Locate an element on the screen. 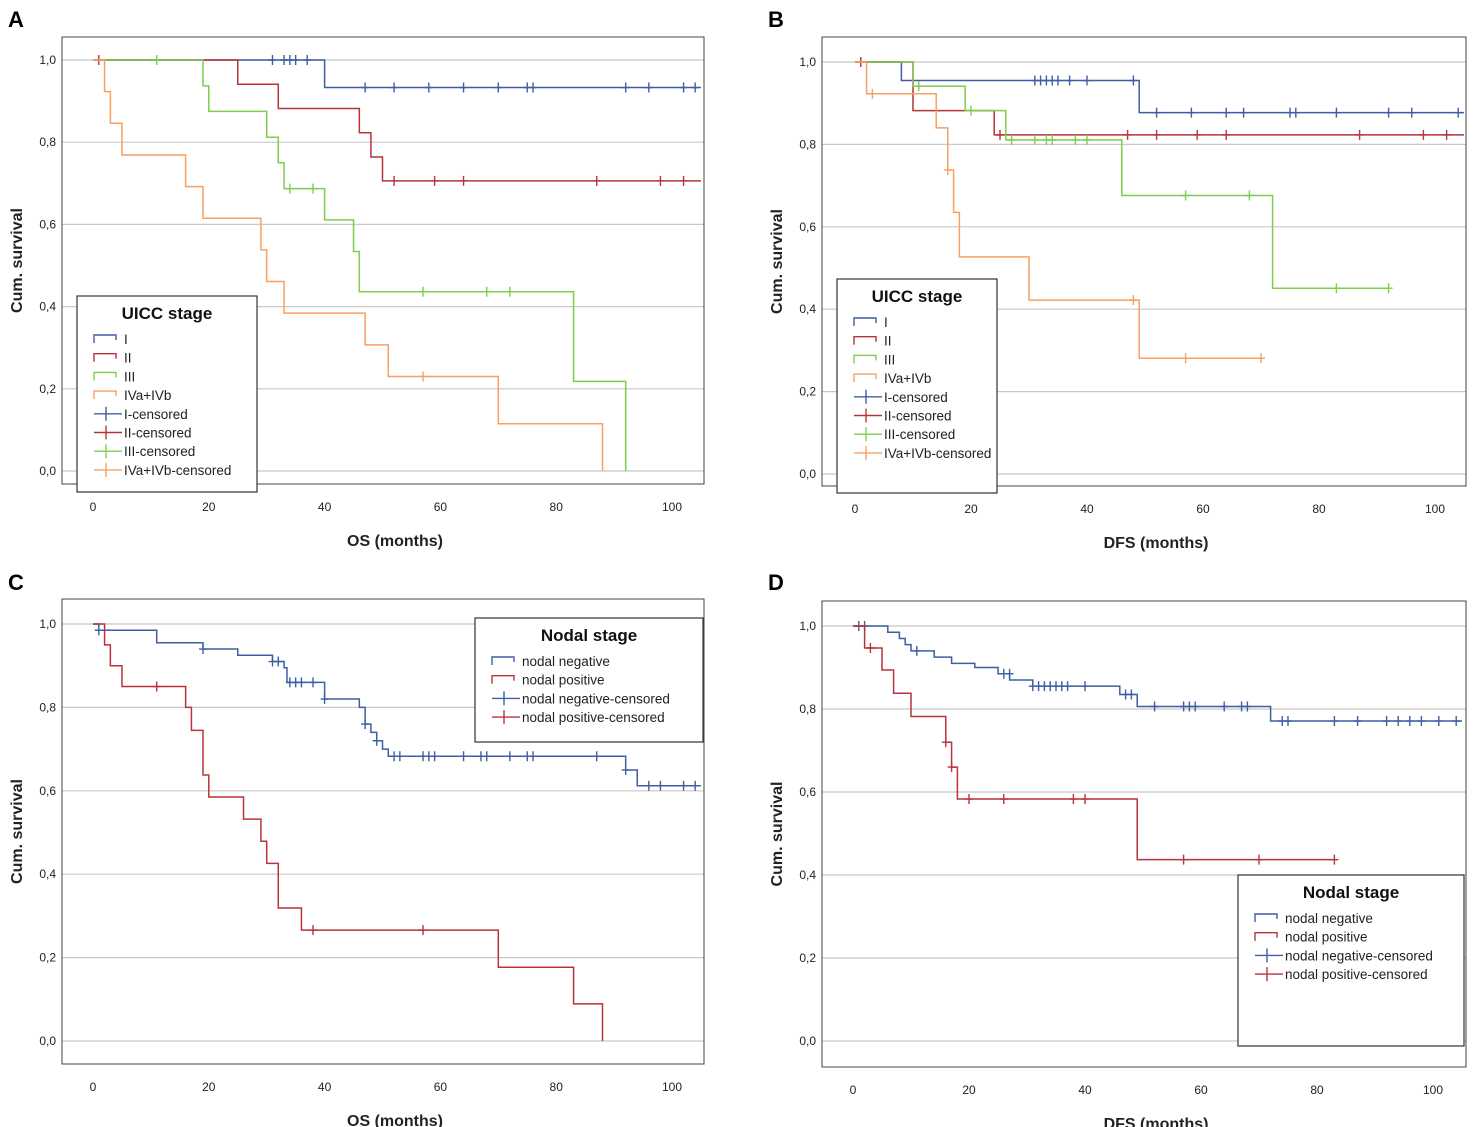 The width and height of the screenshot is (1476, 1127). legend-label: I-censored is located at coordinates (916, 397).